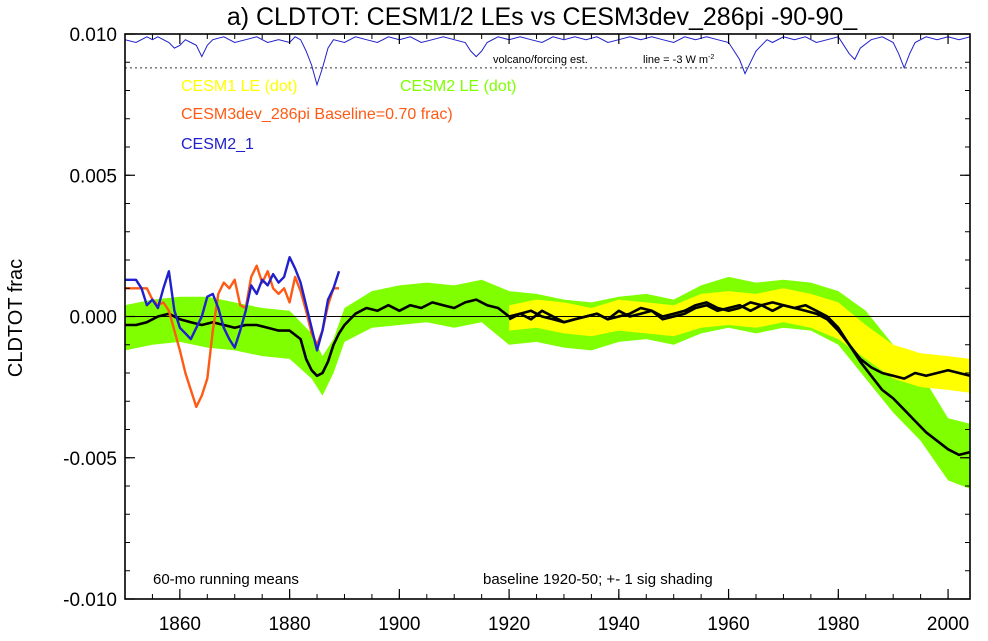  I want to click on volcano-forcing-curve, so click(547, 61).